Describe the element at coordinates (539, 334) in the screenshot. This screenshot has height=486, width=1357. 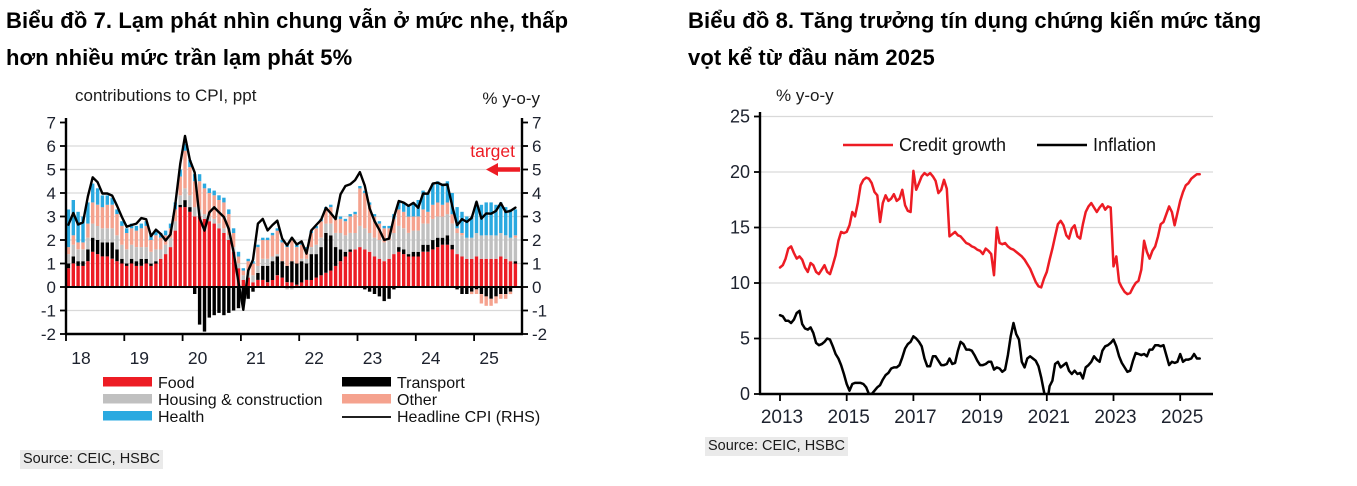
I see `y-axis-label-right: -2` at that location.